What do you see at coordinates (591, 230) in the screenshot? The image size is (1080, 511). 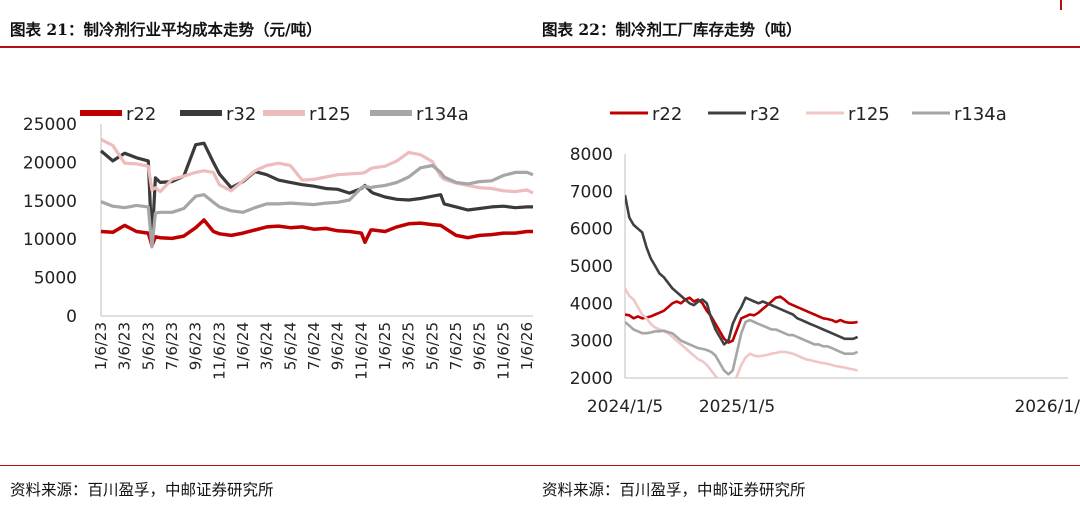 I see `y-tick-label: 6000` at bounding box center [591, 230].